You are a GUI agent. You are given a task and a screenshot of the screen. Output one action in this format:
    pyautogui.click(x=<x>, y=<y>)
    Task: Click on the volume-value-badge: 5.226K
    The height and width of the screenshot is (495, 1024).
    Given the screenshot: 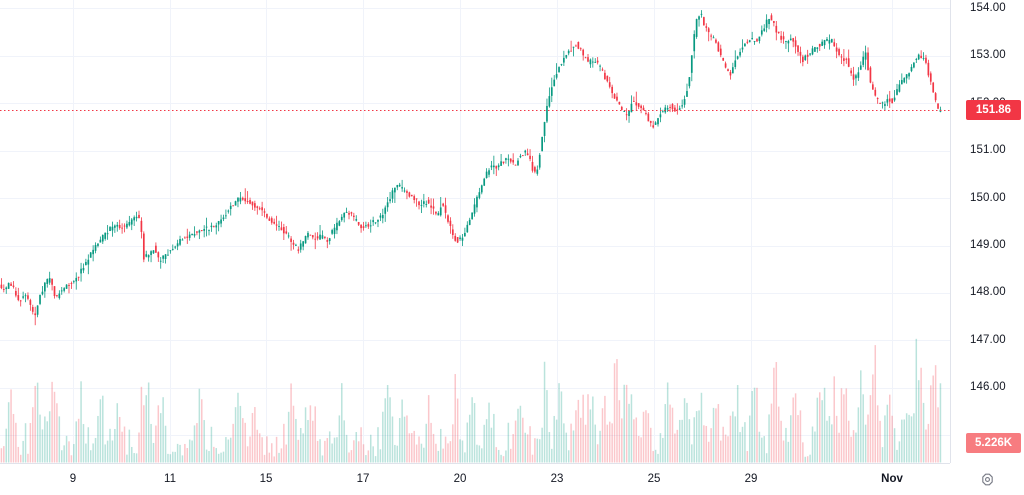 What is the action you would take?
    pyautogui.click(x=993, y=443)
    